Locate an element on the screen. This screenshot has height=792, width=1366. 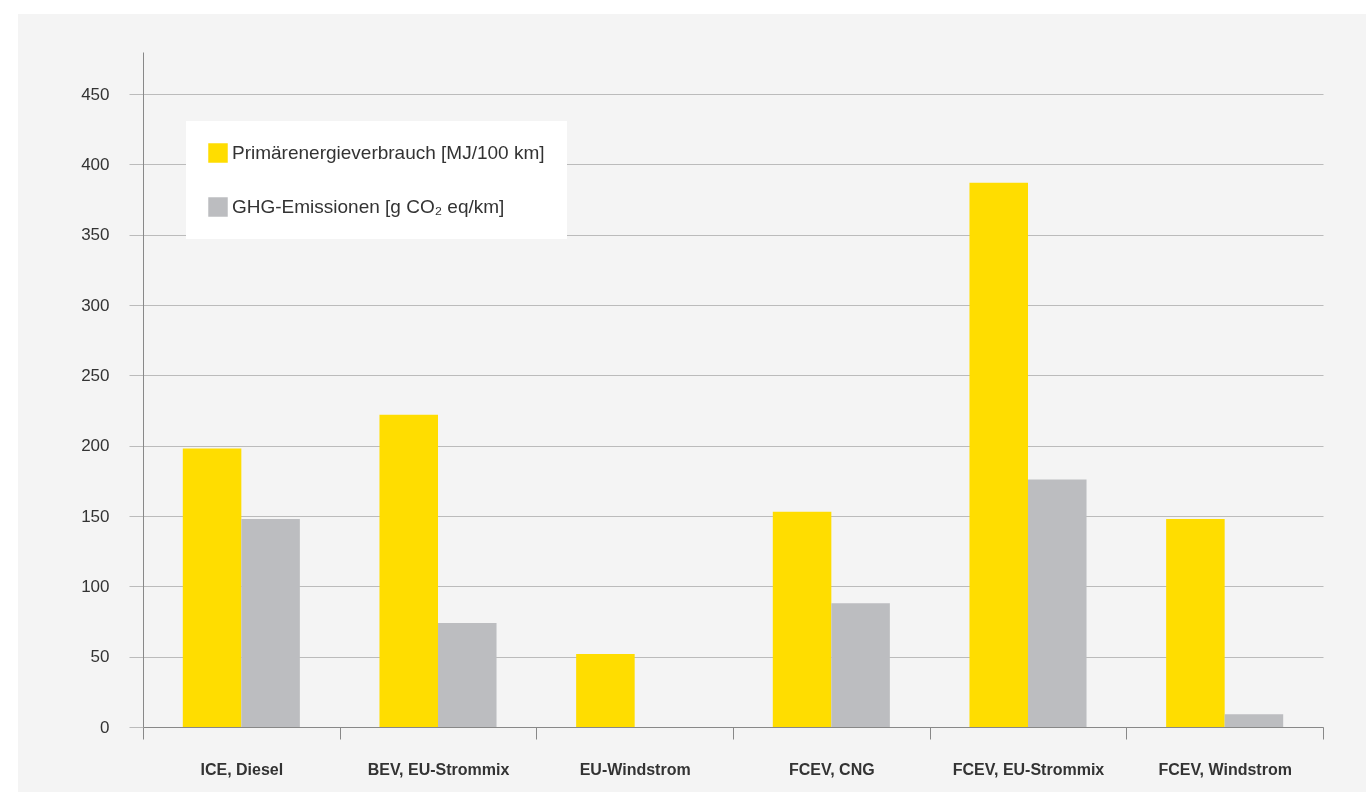
legend-label: Primärenergieverbrauch [MJ/100 km] is located at coordinates (388, 152).